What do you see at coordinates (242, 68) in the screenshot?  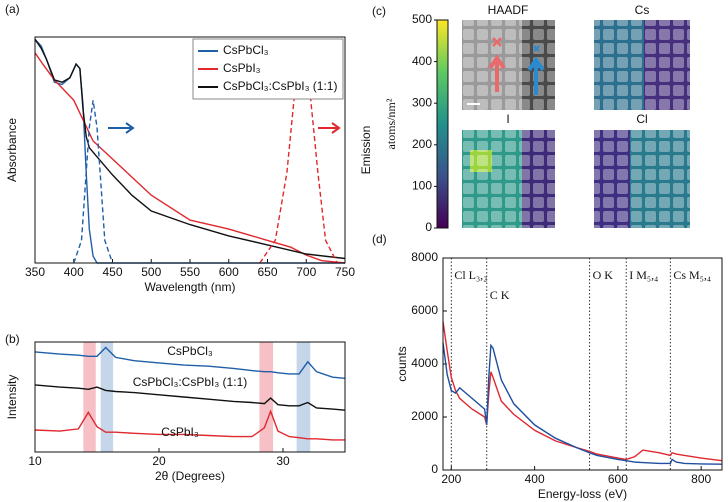 I see `legend-label: CsPbI₃` at bounding box center [242, 68].